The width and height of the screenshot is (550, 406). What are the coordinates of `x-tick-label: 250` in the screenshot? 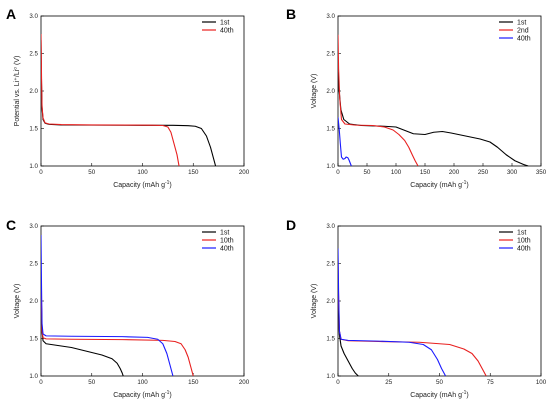 It's located at (483, 172).